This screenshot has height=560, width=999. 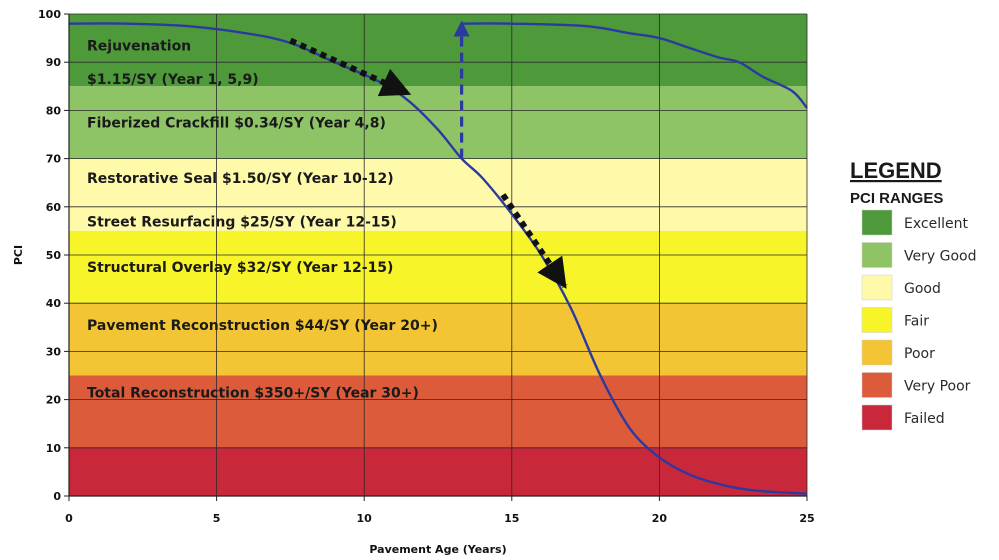 What do you see at coordinates (236, 123) in the screenshot?
I see `treatment-label: Fiberized Crackfill $0.34/SY (Year 4,8)` at bounding box center [236, 123].